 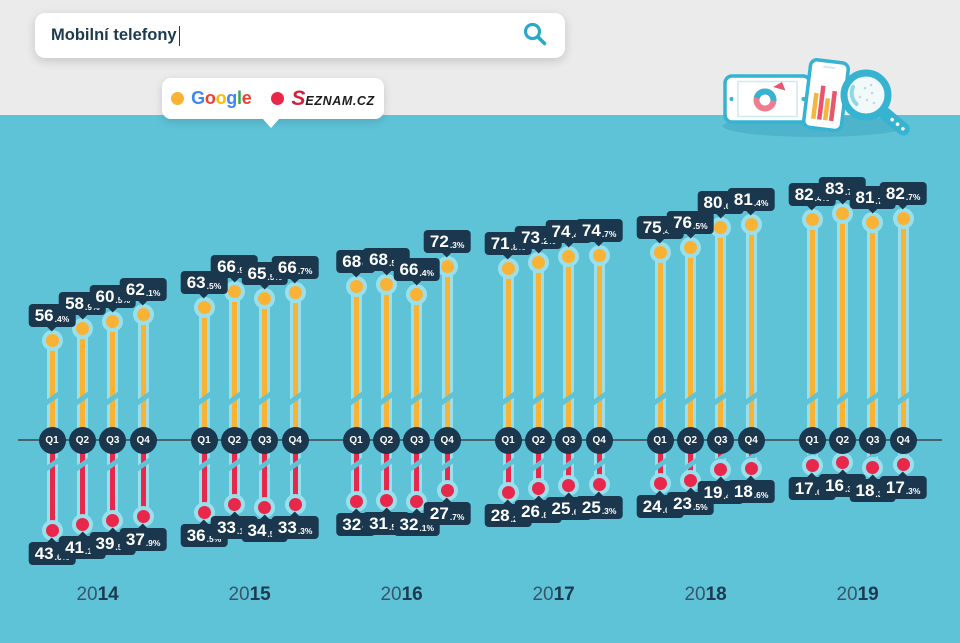 I want to click on year-label: 2015, so click(x=249, y=594).